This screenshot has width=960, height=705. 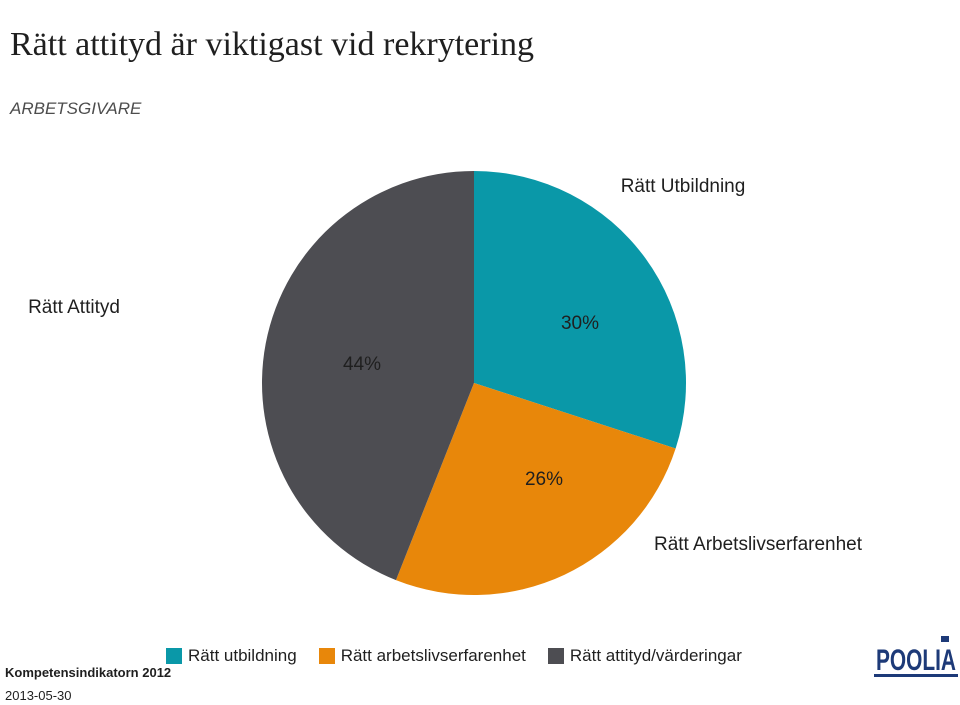 I want to click on legend-label-attityd: Rätt attityd/värderingar, so click(x=655, y=655).